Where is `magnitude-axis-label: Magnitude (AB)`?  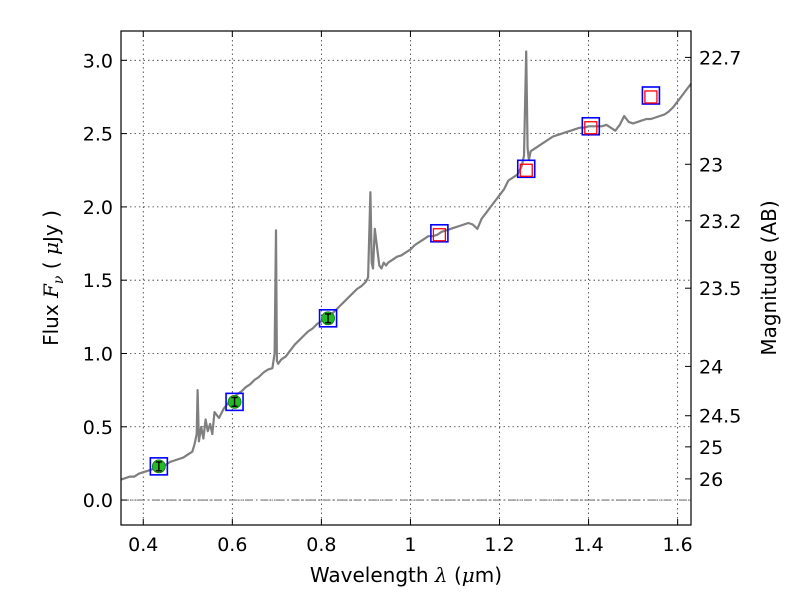 magnitude-axis-label: Magnitude (AB) is located at coordinates (769, 277).